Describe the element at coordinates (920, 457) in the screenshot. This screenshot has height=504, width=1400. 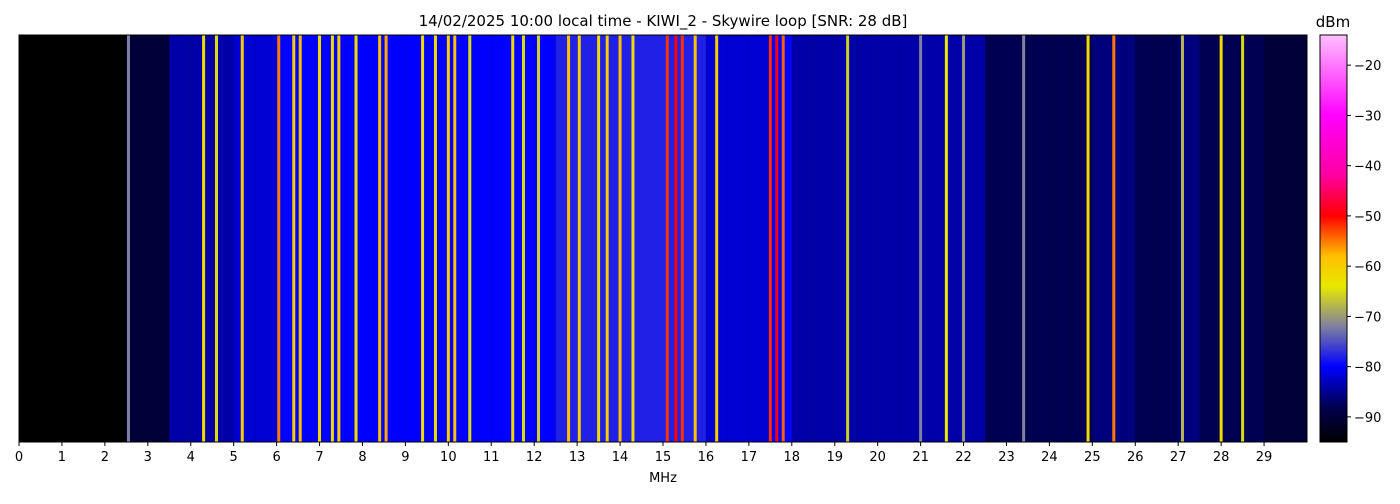
I see `x-tick-label: 21` at that location.